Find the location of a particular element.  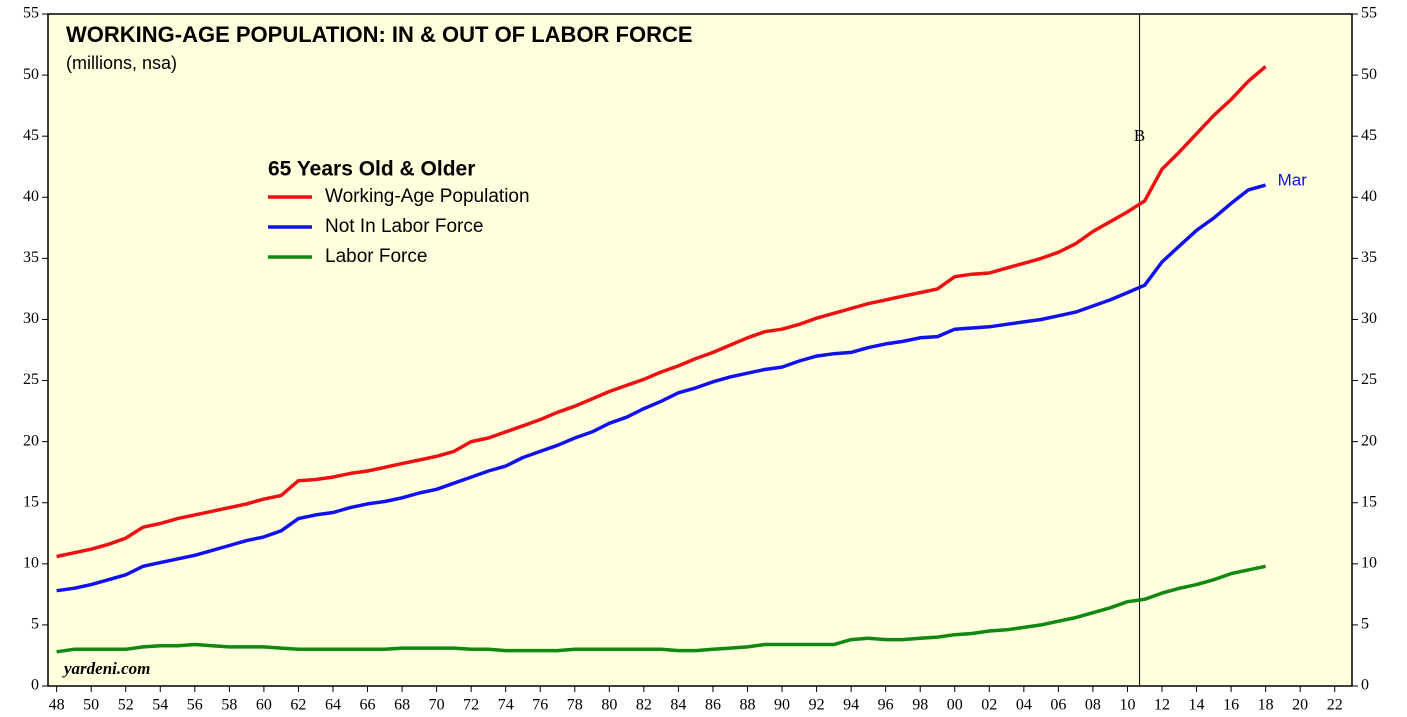

x-tick-label: 56 is located at coordinates (195, 705).